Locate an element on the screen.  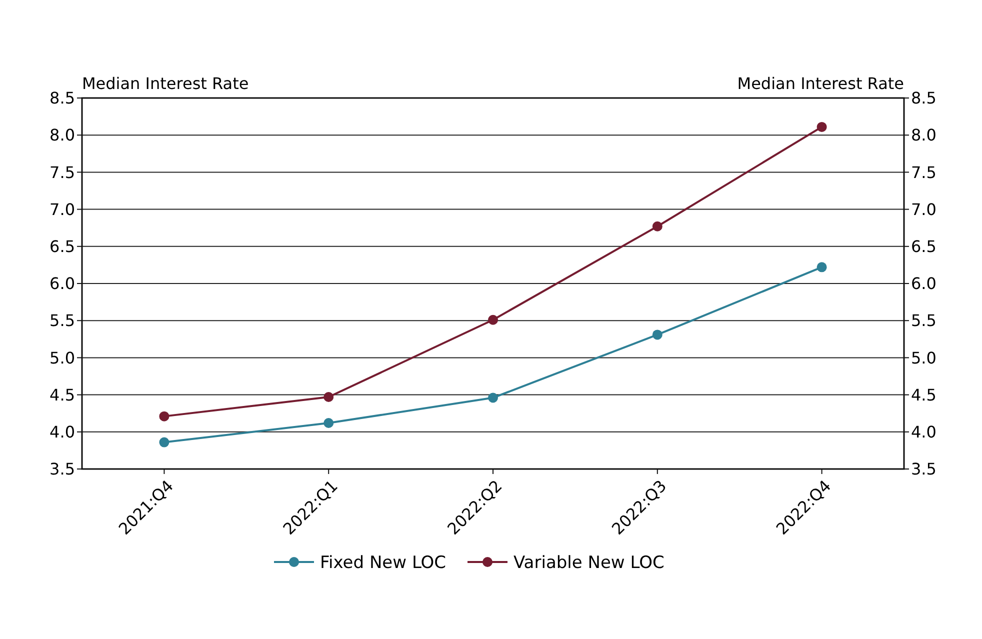
y-tick-label: 4.0 is located at coordinates (62, 432).